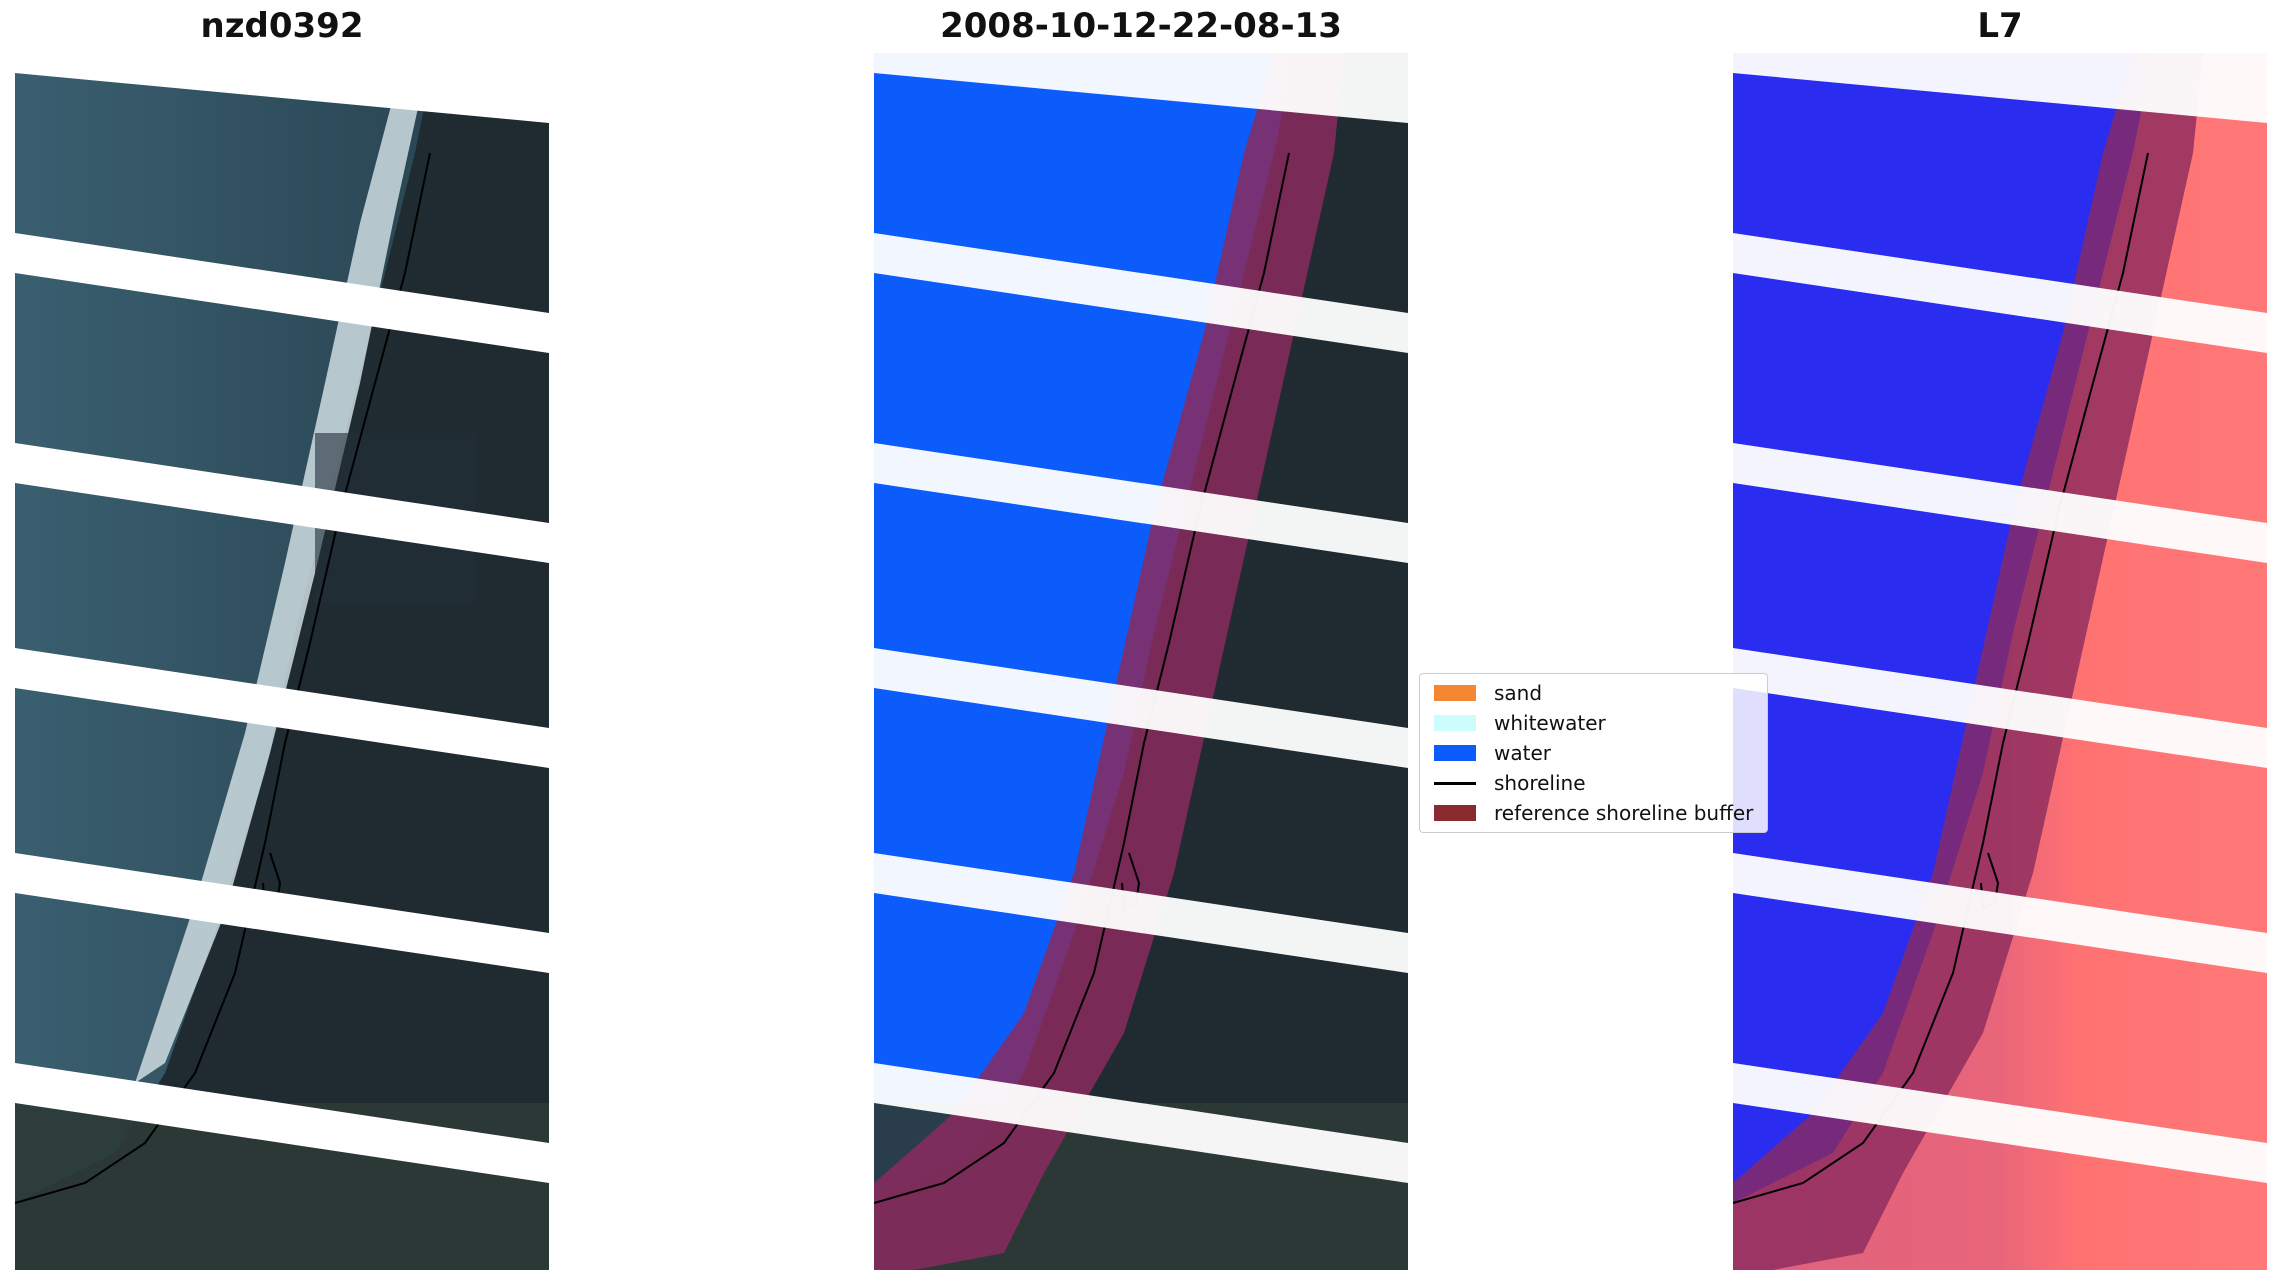 Image resolution: width=2278 pixels, height=1283 pixels. I want to click on legend-item-sand: sand, so click(1488, 693).